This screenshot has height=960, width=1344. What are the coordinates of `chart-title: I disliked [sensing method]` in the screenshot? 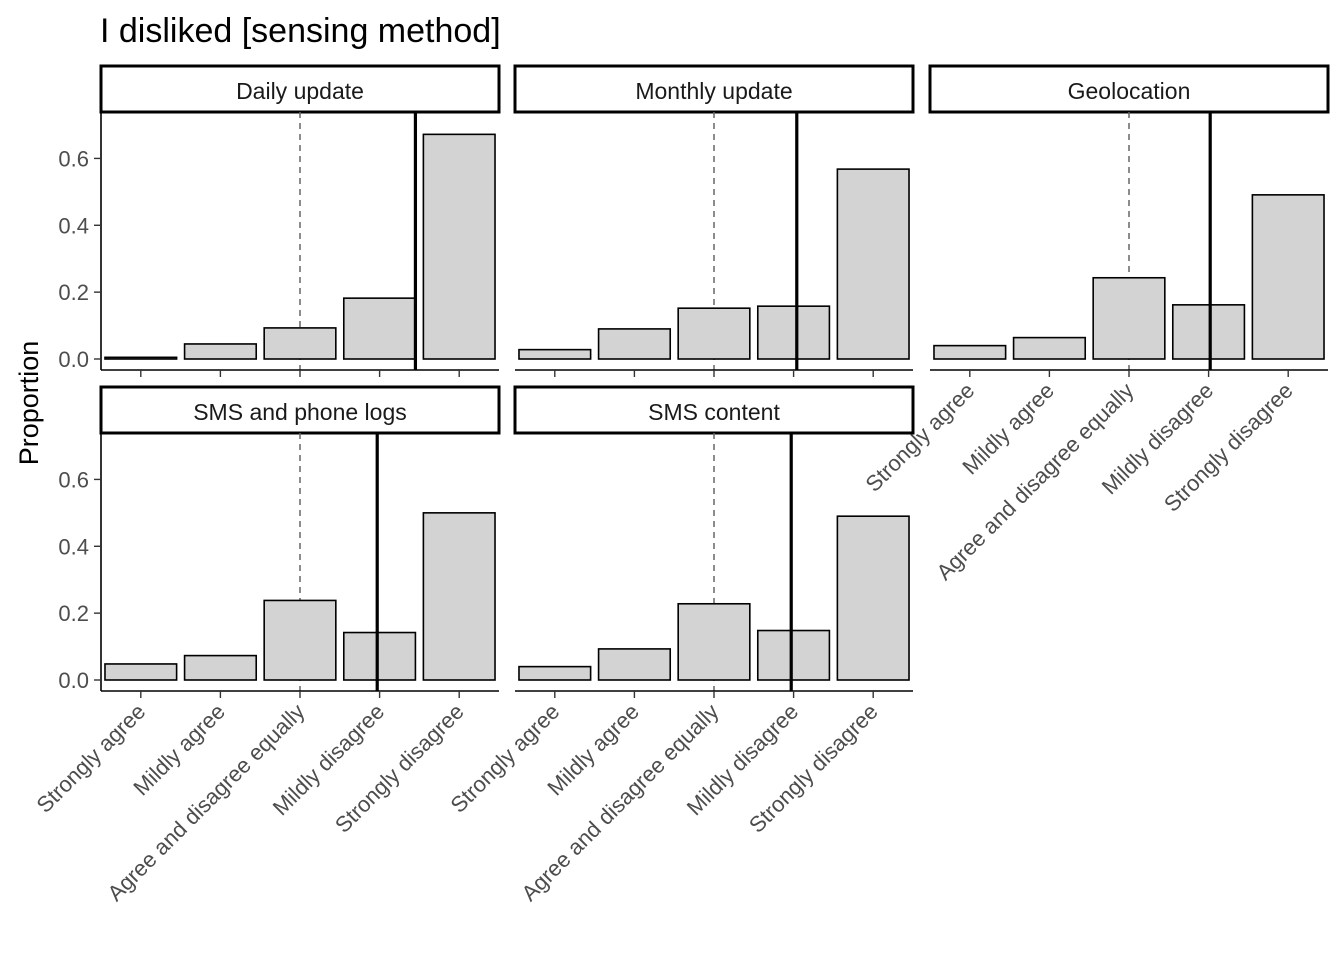 It's located at (300, 31).